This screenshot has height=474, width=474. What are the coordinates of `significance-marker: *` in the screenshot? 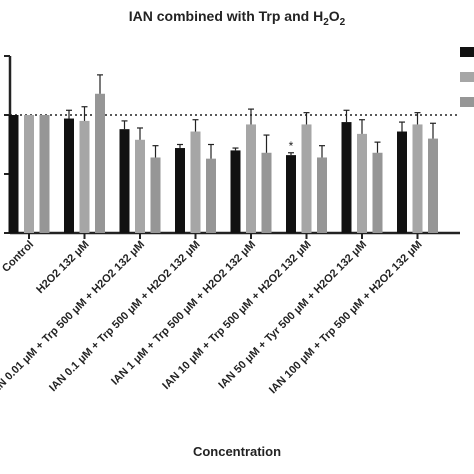 It's located at (291, 146).